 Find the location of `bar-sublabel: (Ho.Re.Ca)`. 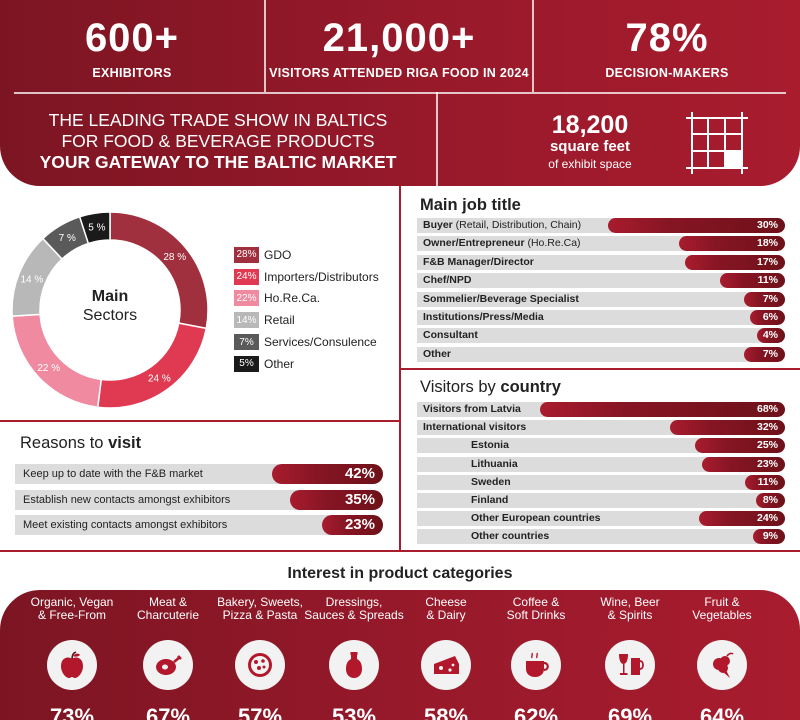

bar-sublabel: (Ho.Re.Ca) is located at coordinates (552, 243).